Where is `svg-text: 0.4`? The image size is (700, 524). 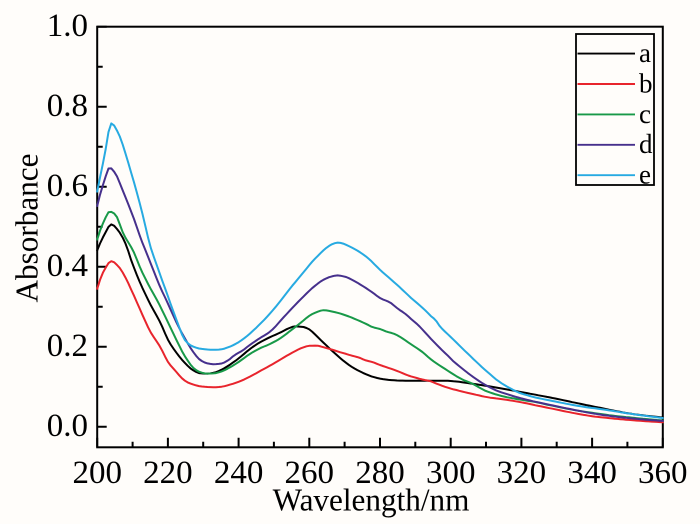 svg-text: 0.4 is located at coordinates (67, 266).